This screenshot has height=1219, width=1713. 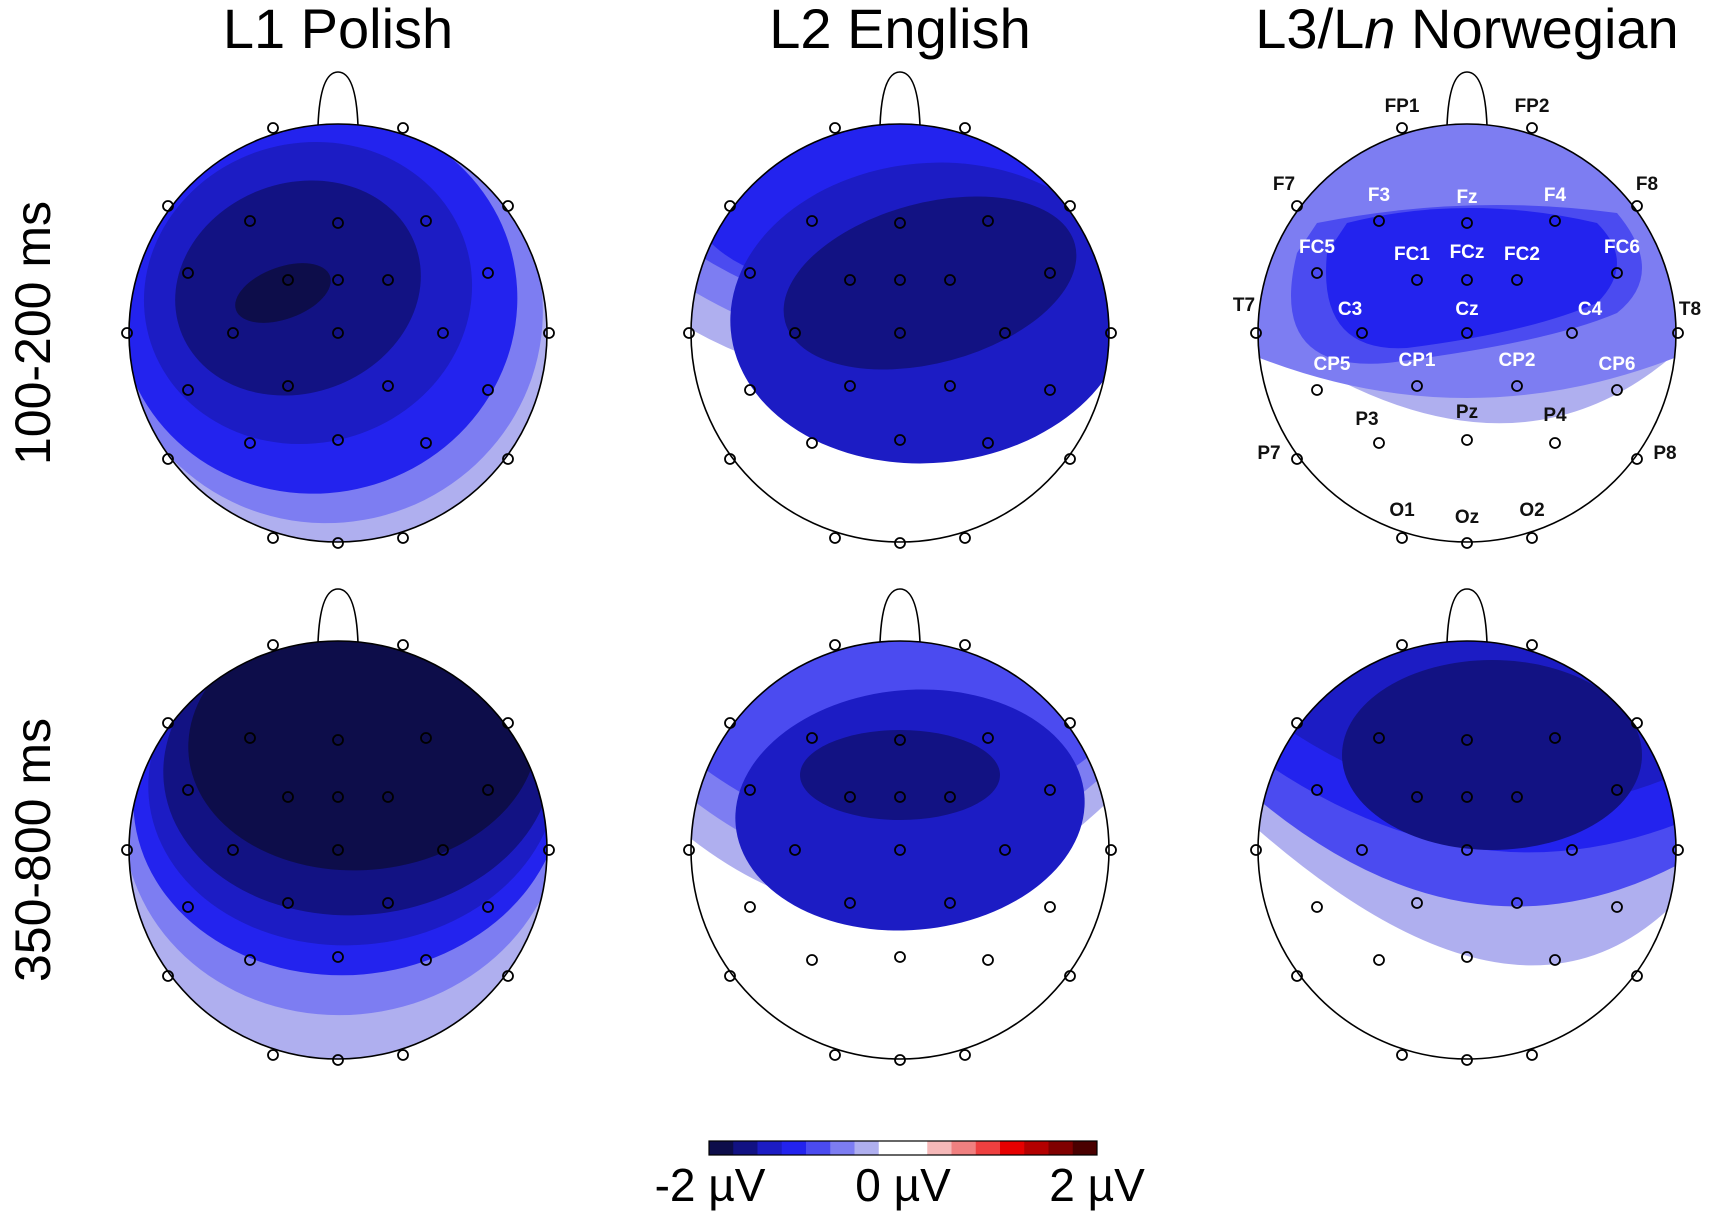 What do you see at coordinates (1268, 453) in the screenshot?
I see `electrode-label-p7: P7` at bounding box center [1268, 453].